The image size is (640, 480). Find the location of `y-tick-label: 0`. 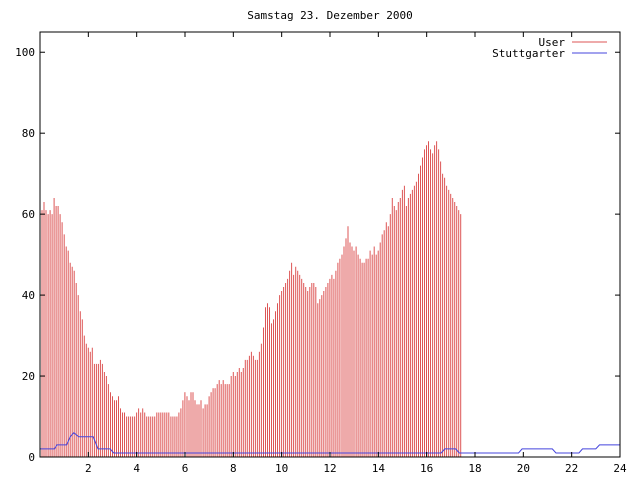

y-tick-label: 0 is located at coordinates (31, 457).